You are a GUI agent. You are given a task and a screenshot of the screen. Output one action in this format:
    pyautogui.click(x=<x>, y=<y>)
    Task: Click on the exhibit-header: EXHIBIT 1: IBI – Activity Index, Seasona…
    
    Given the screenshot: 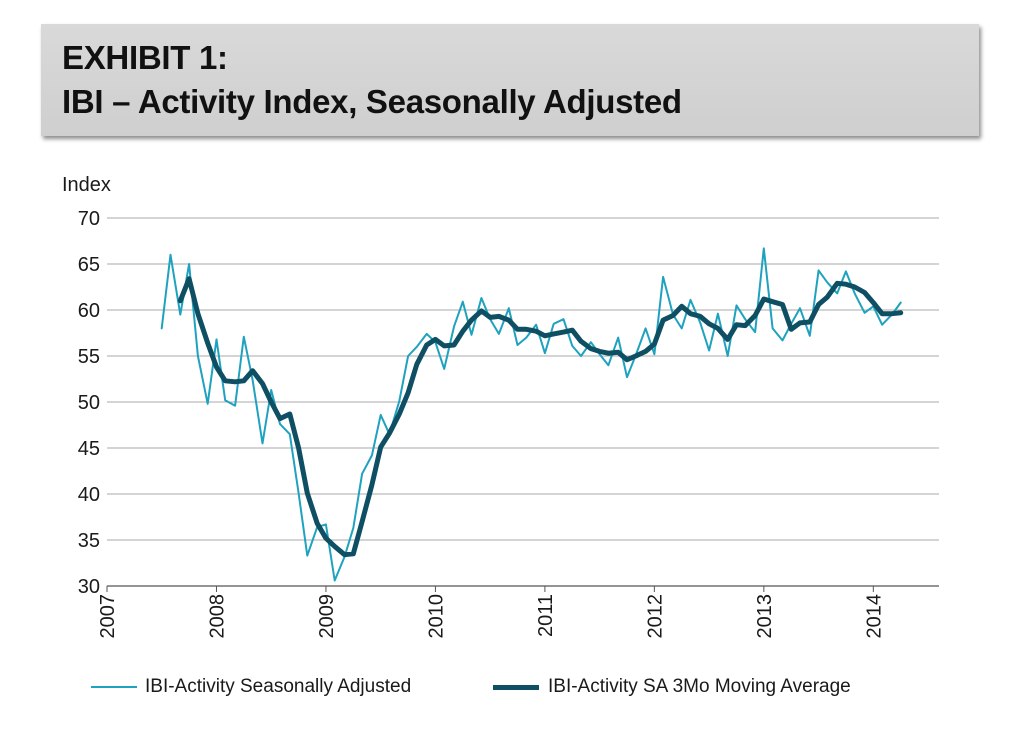 What is the action you would take?
    pyautogui.click(x=510, y=80)
    